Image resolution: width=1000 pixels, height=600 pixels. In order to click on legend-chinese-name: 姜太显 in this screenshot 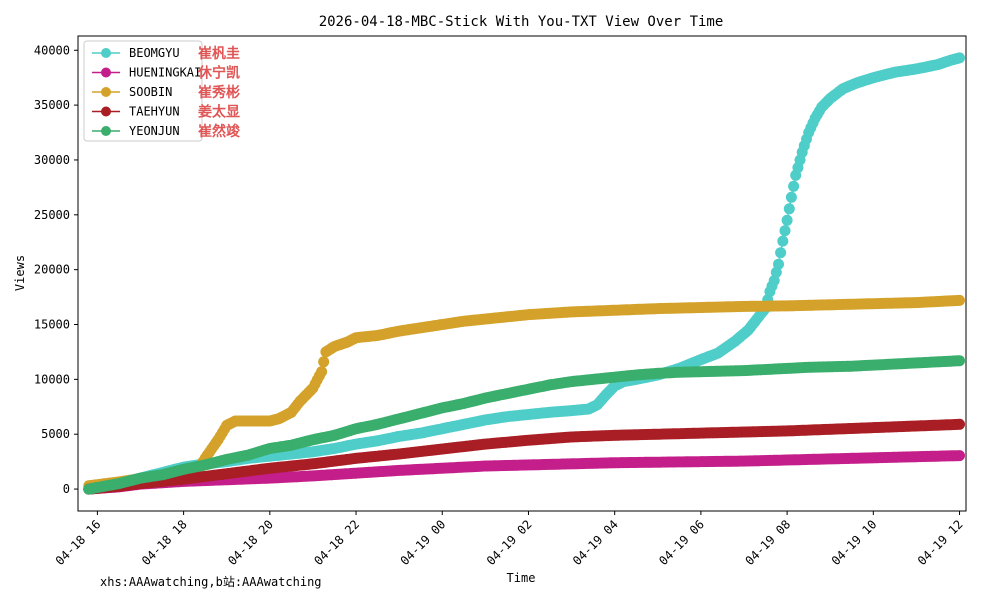, I will do `click(219, 112)`.